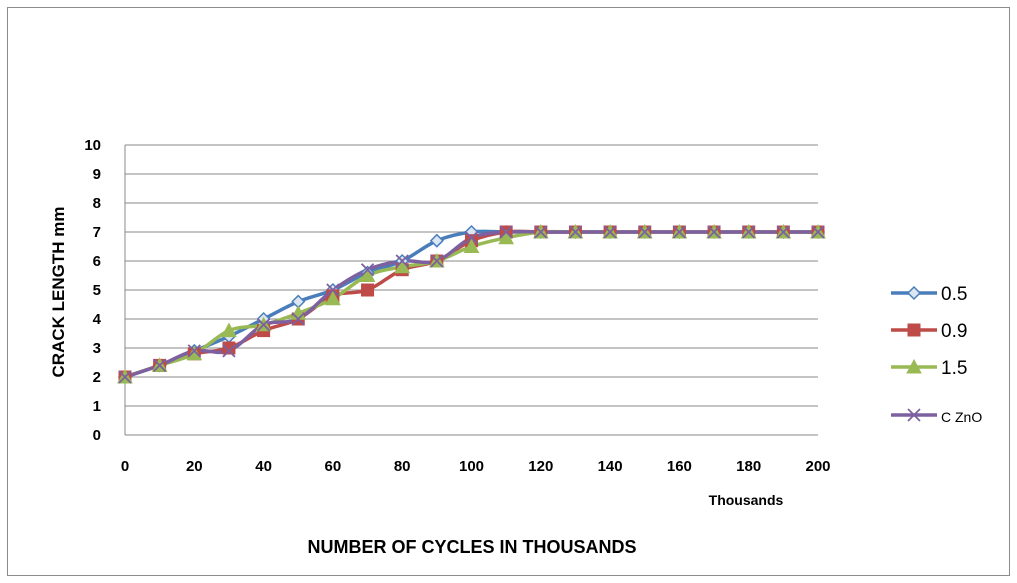  I want to click on x-tick-label: 60, so click(333, 466).